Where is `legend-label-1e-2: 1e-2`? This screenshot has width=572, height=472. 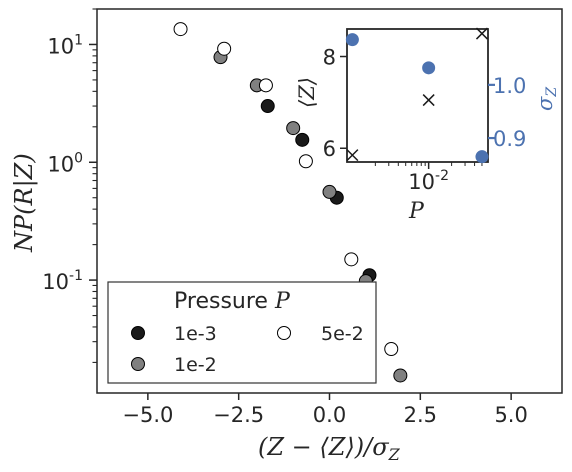
legend-label-1e-2: 1e-2 is located at coordinates (195, 365).